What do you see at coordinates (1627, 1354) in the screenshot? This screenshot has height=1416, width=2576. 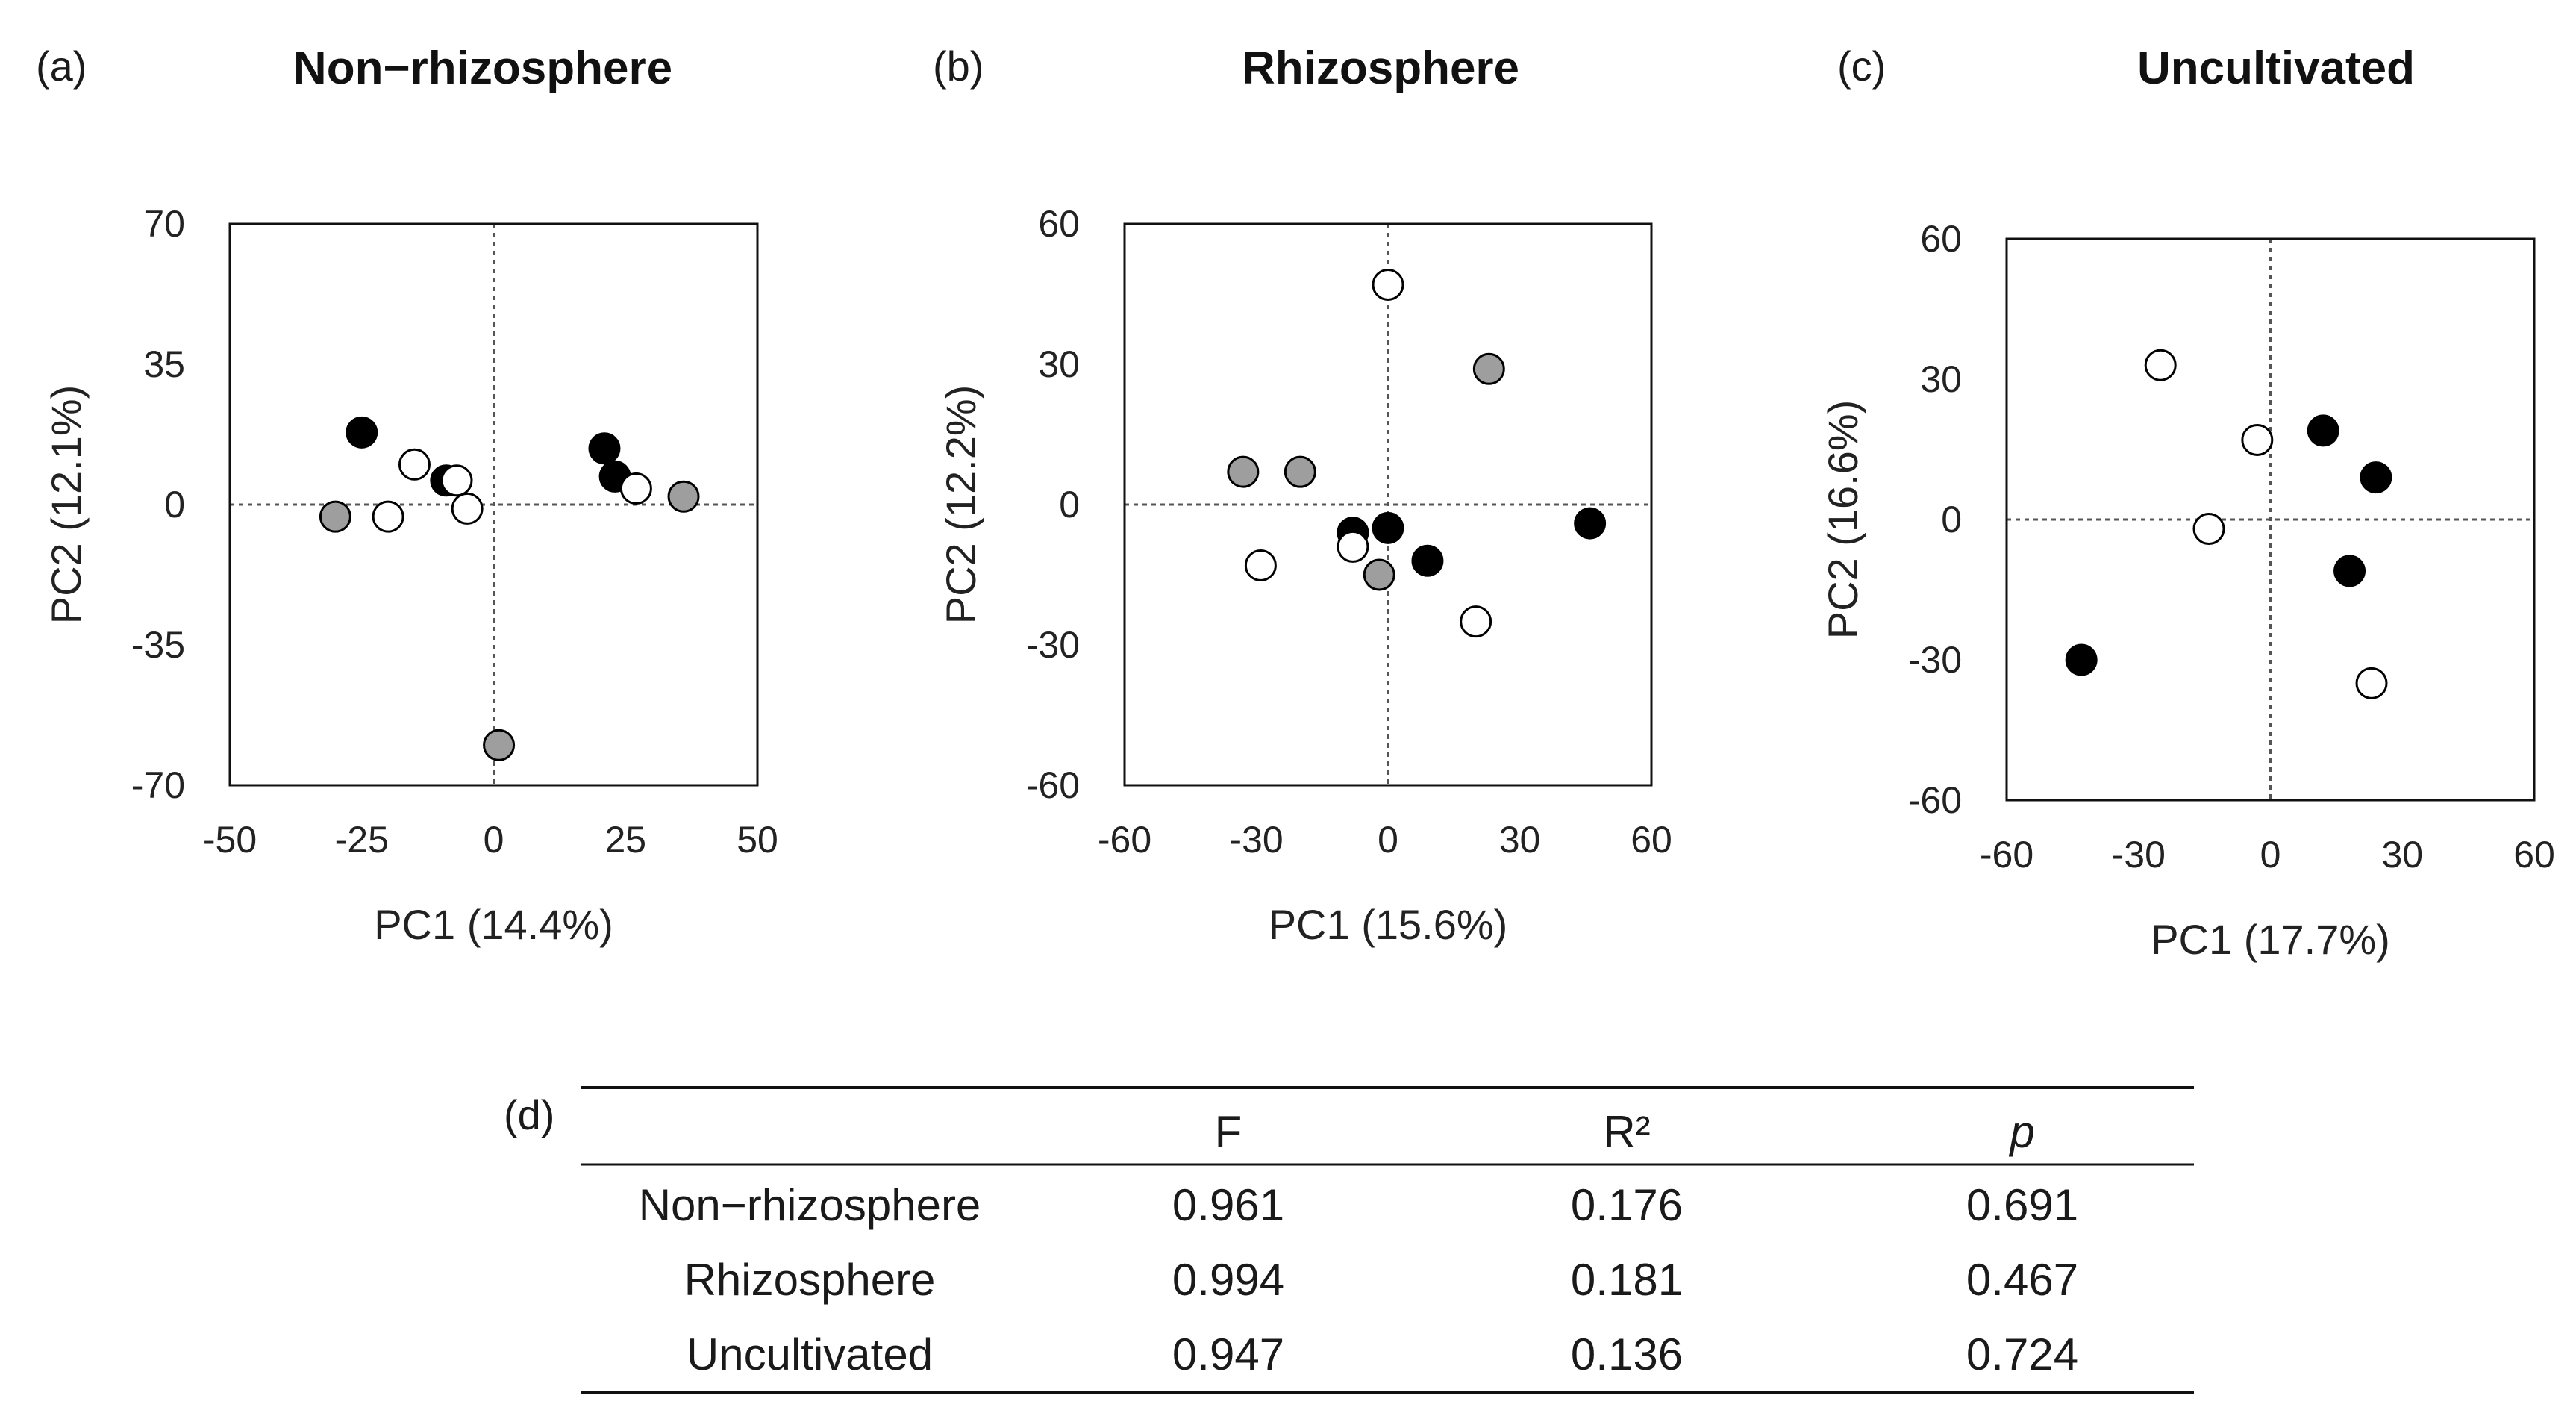 I see `table-cell: 0.136` at bounding box center [1627, 1354].